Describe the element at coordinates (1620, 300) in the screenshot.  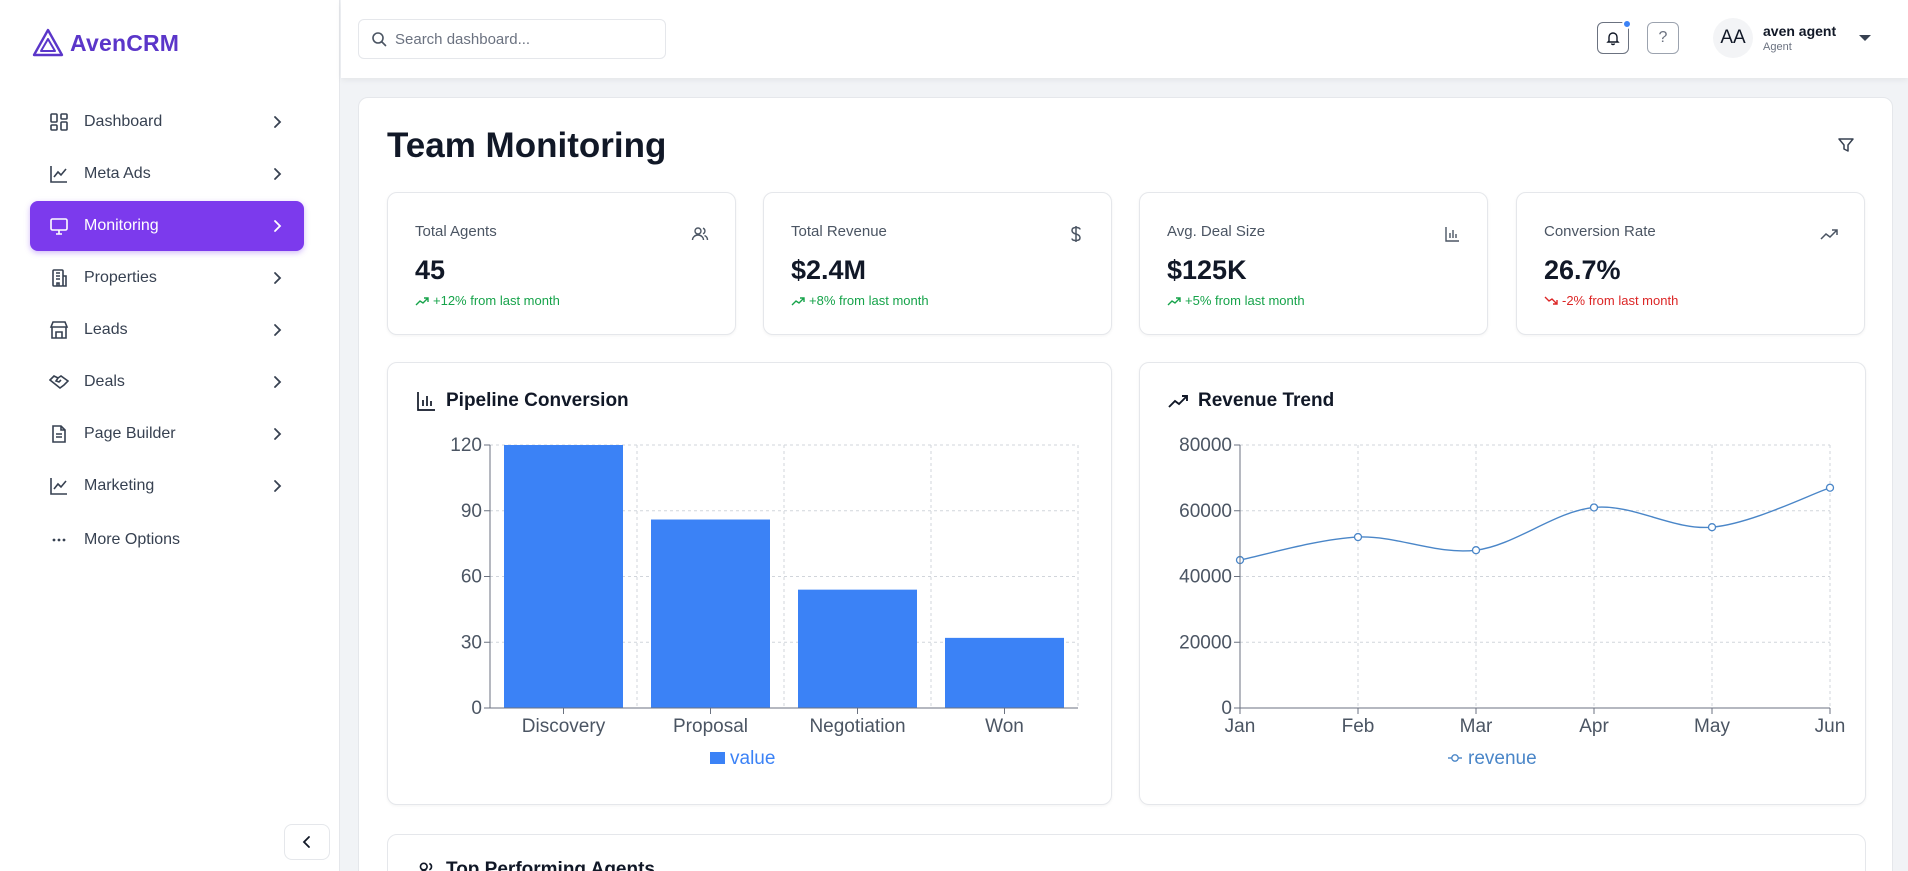
I see `stat-change-text: -2% from last month` at that location.